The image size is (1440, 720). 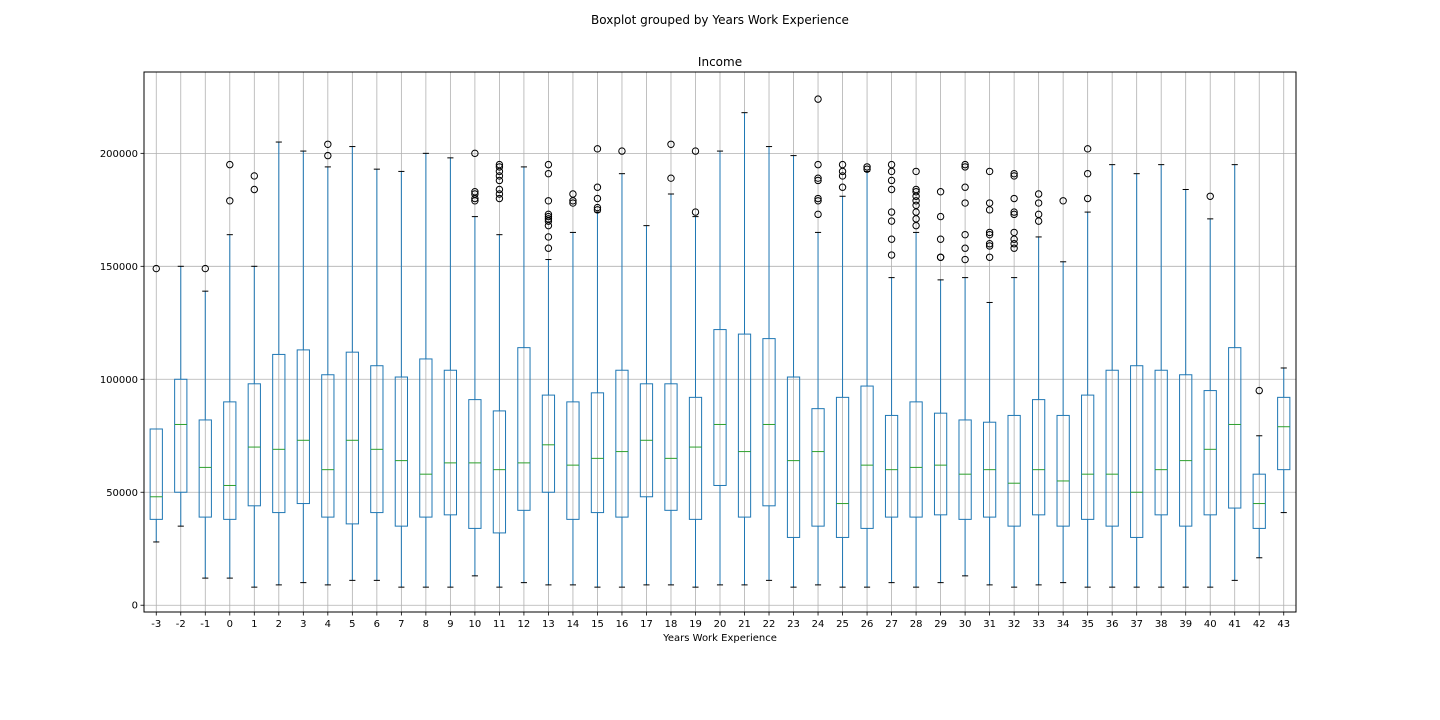 I want to click on x-tick-label: 18, so click(x=671, y=624).